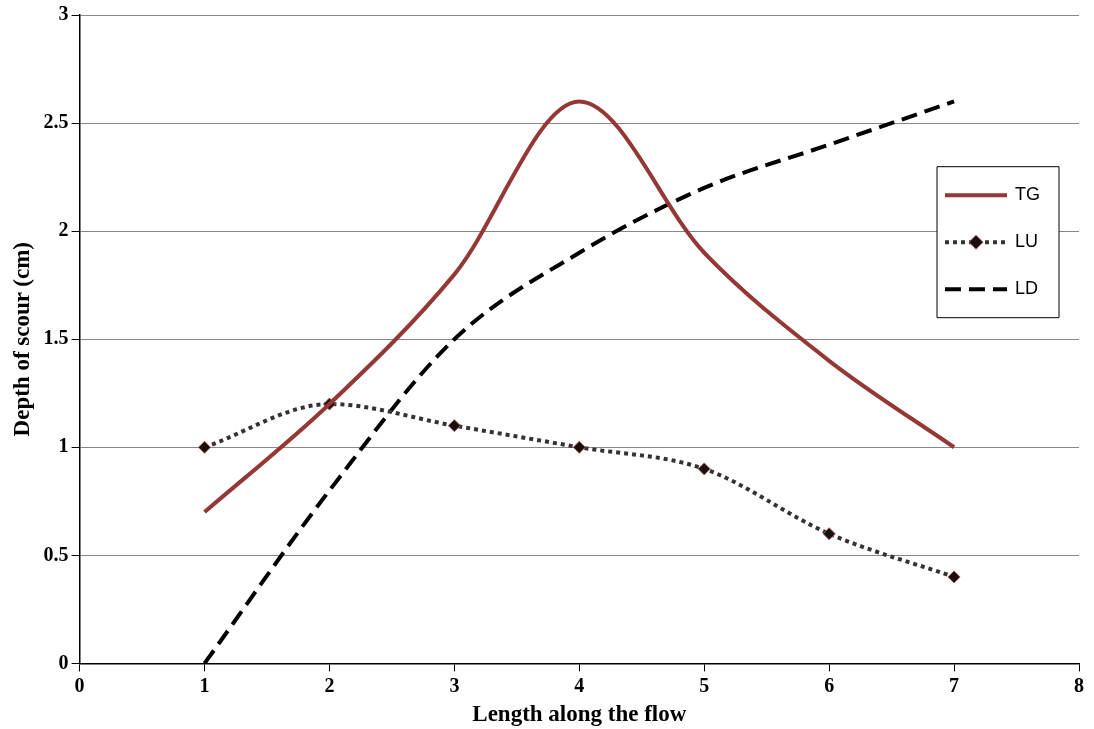 This screenshot has width=1094, height=729. I want to click on legend-label: LU, so click(1027, 241).